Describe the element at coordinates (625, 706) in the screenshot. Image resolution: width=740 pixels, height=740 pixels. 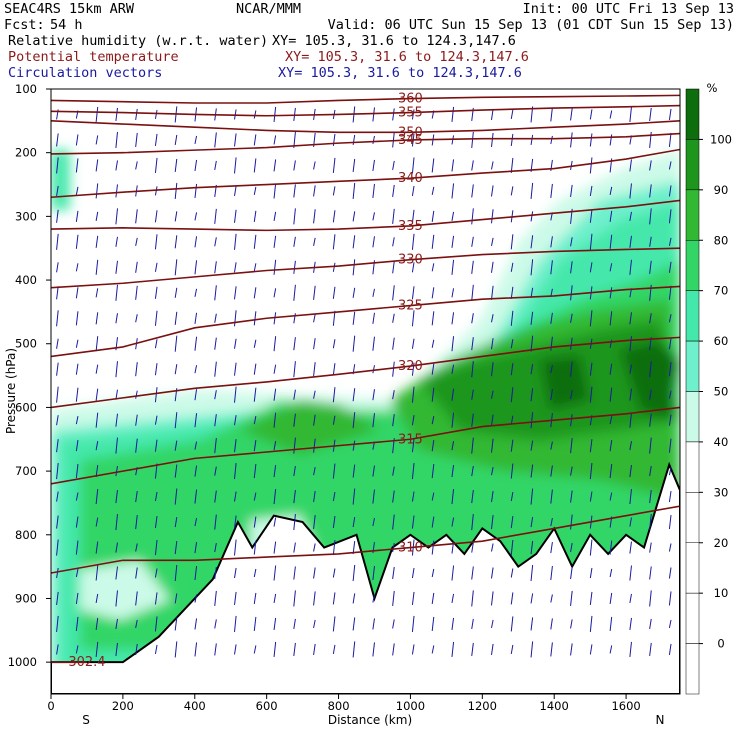
I see `x-tick-1600: 1600` at that location.